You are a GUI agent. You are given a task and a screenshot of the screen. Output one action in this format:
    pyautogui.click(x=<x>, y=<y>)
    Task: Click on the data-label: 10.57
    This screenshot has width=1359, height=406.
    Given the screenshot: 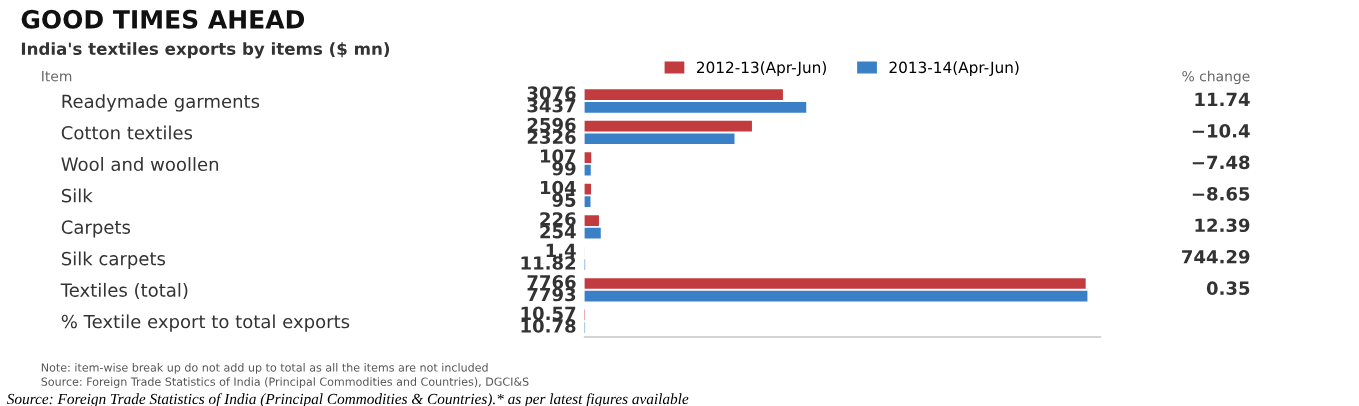 What is the action you would take?
    pyautogui.click(x=548, y=313)
    